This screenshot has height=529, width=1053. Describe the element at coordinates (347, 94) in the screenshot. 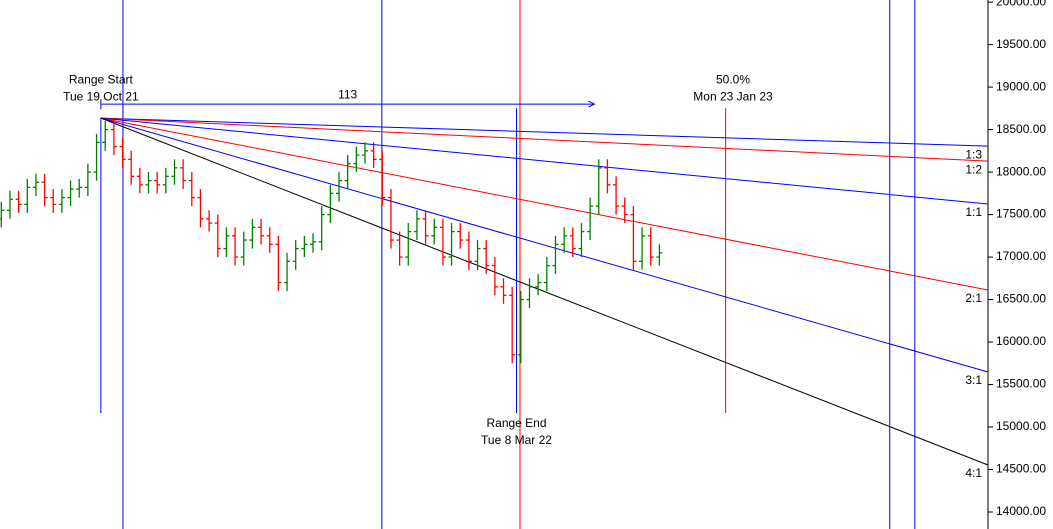

I see `arrow-label: 113` at that location.